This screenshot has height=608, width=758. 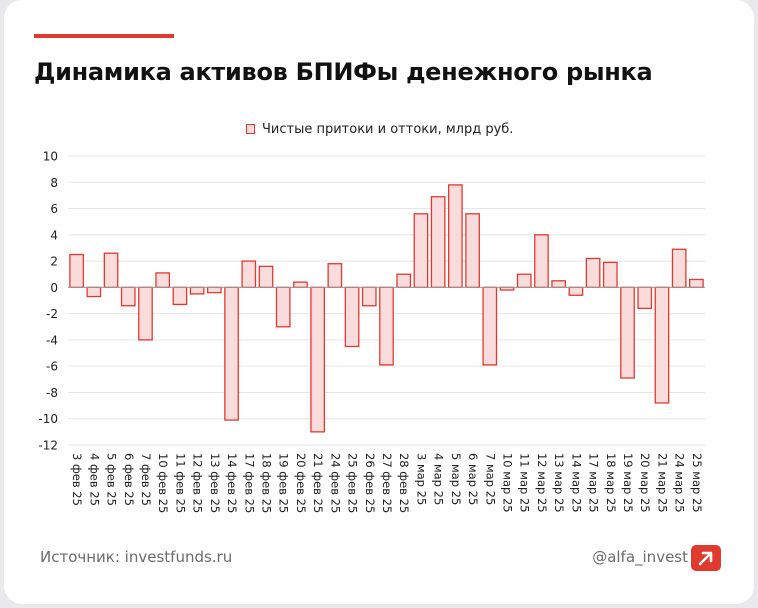 I want to click on legend-swatch, so click(x=250, y=129).